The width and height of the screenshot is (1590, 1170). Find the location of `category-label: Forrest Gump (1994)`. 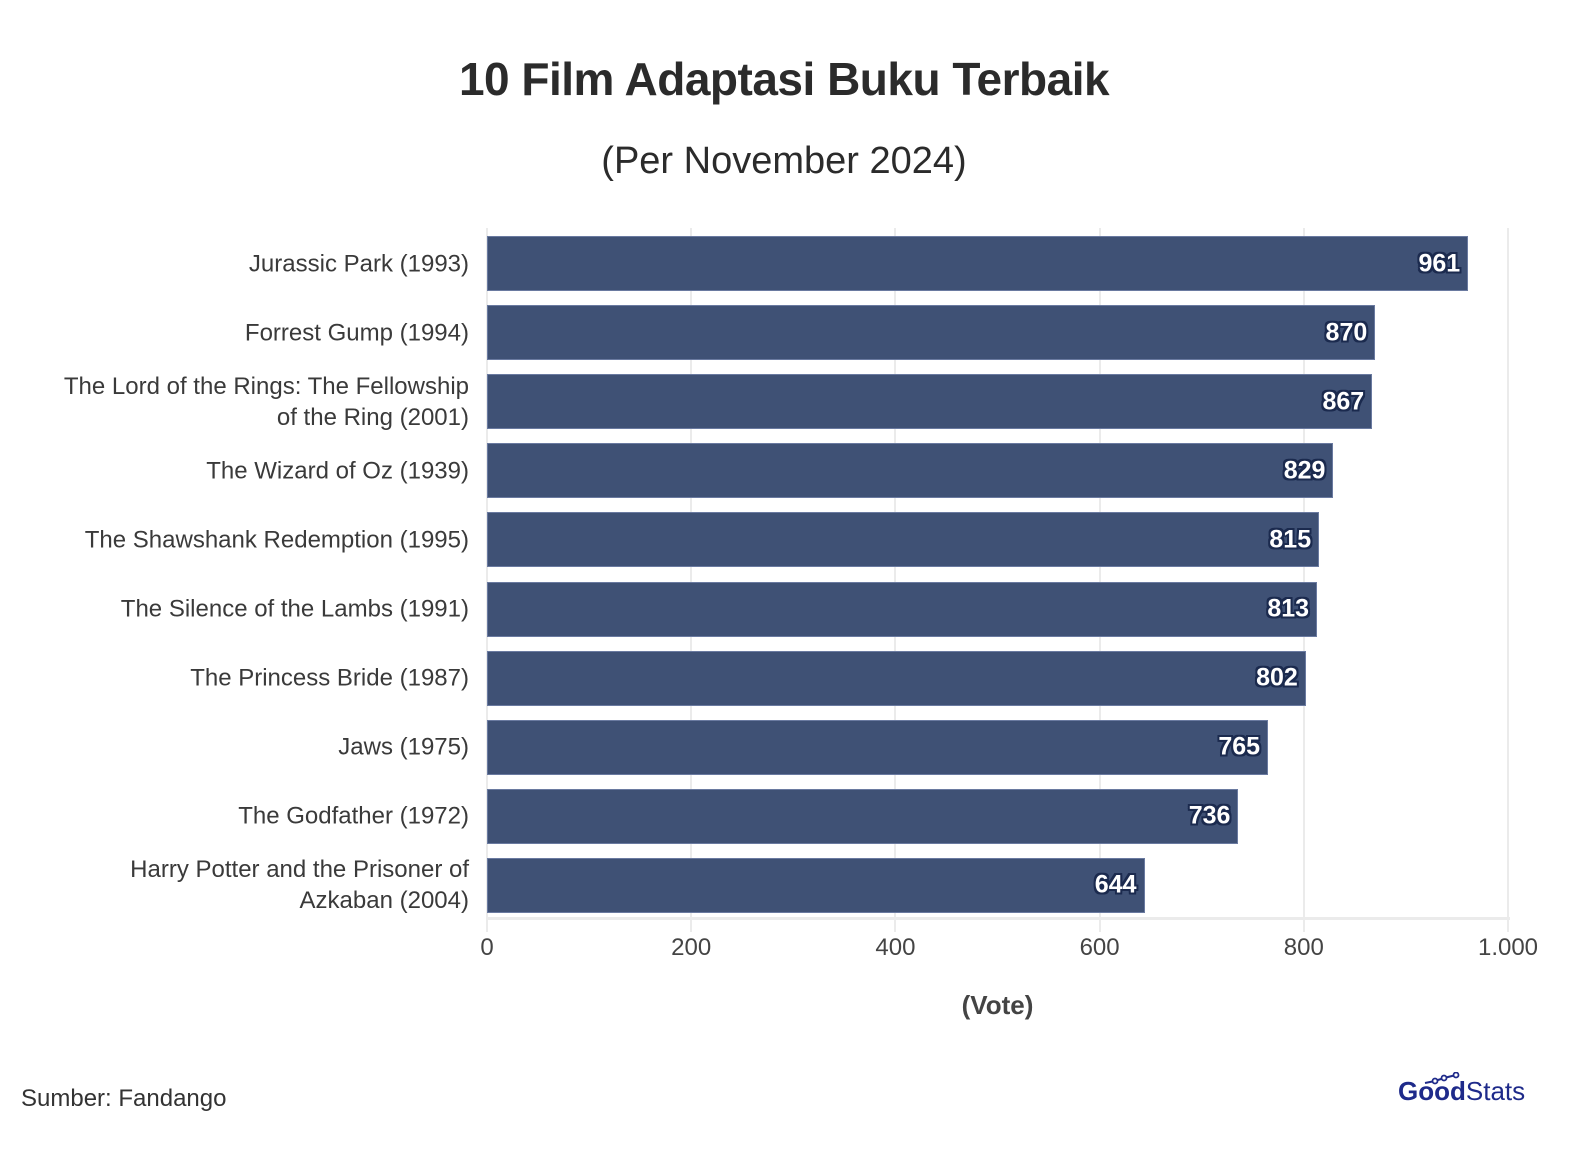

category-label: Forrest Gump (1994) is located at coordinates (234, 332).